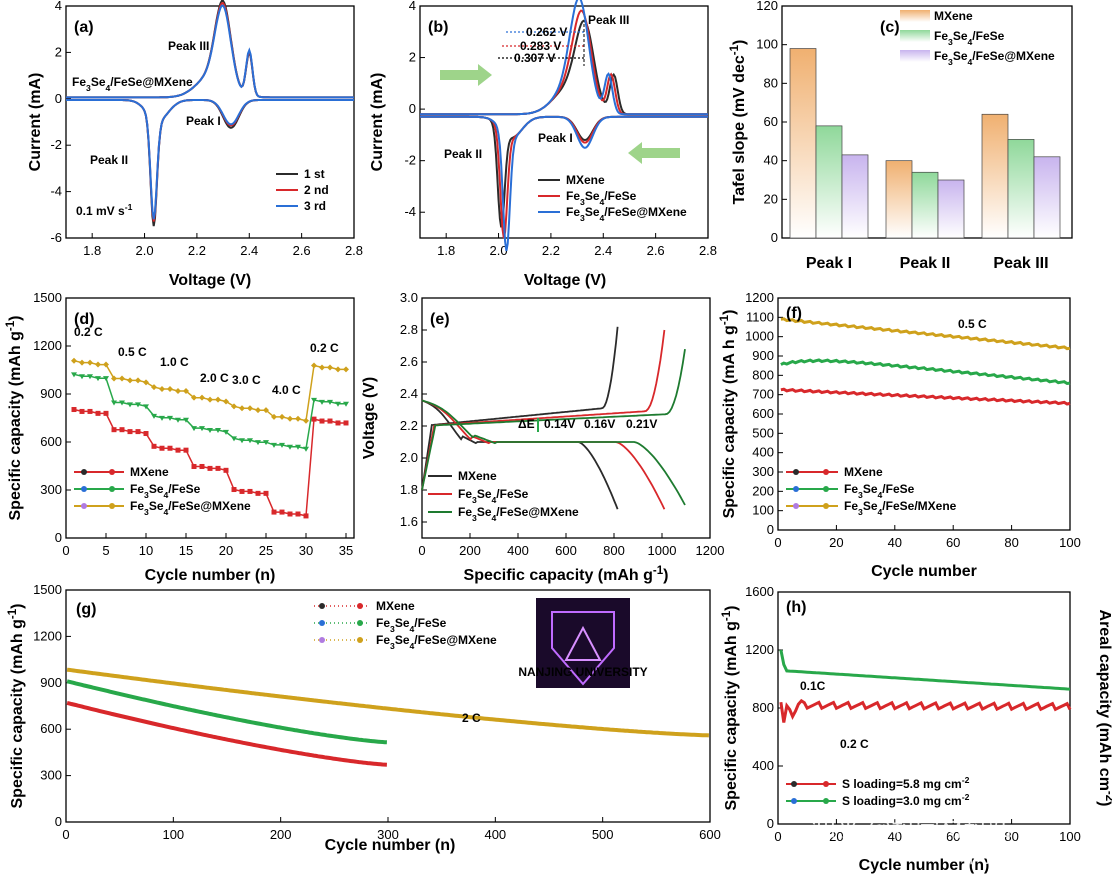 Image resolution: width=1112 pixels, height=876 pixels. What do you see at coordinates (863, 472) in the screenshot?
I see `legend-text: MXene` at bounding box center [863, 472].